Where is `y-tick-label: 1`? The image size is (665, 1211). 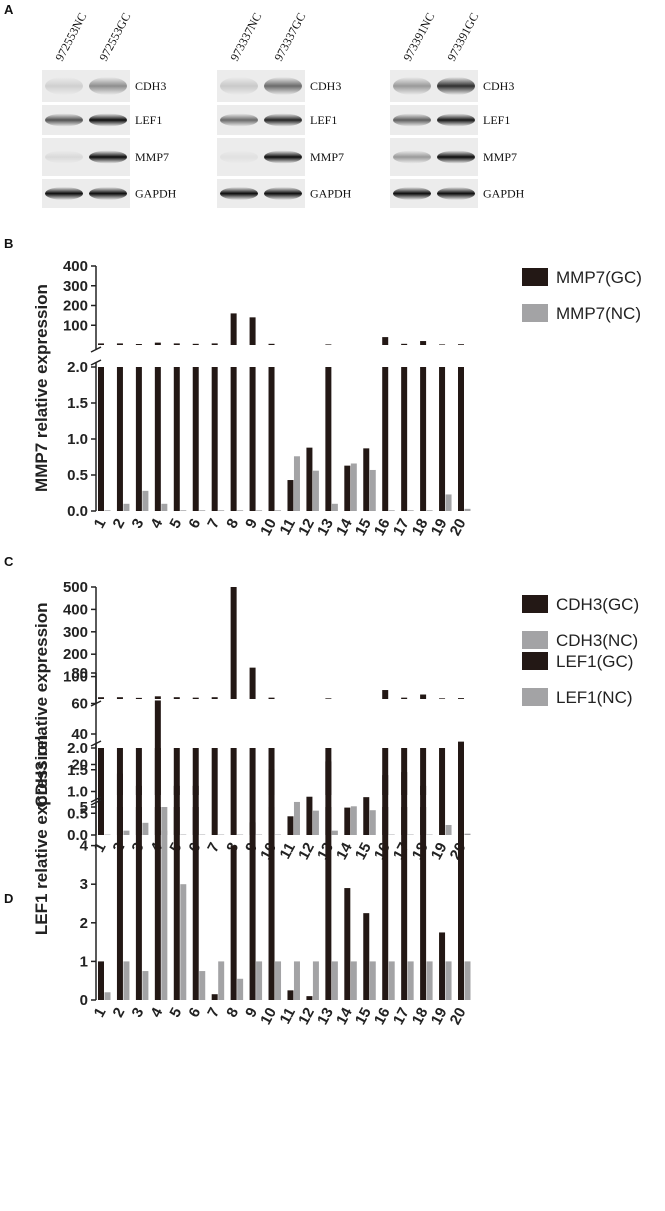
y-tick-label: 1 is located at coordinates (84, 961).